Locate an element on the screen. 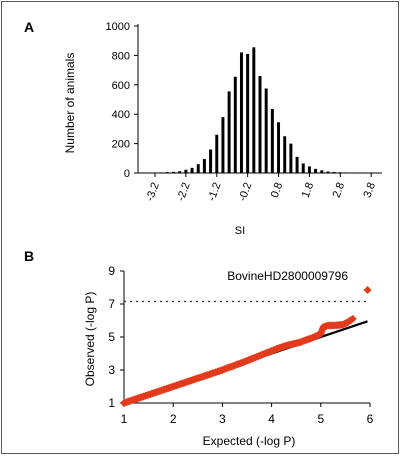 The height and width of the screenshot is (460, 402). y-tick-label: 200 is located at coordinates (121, 145).